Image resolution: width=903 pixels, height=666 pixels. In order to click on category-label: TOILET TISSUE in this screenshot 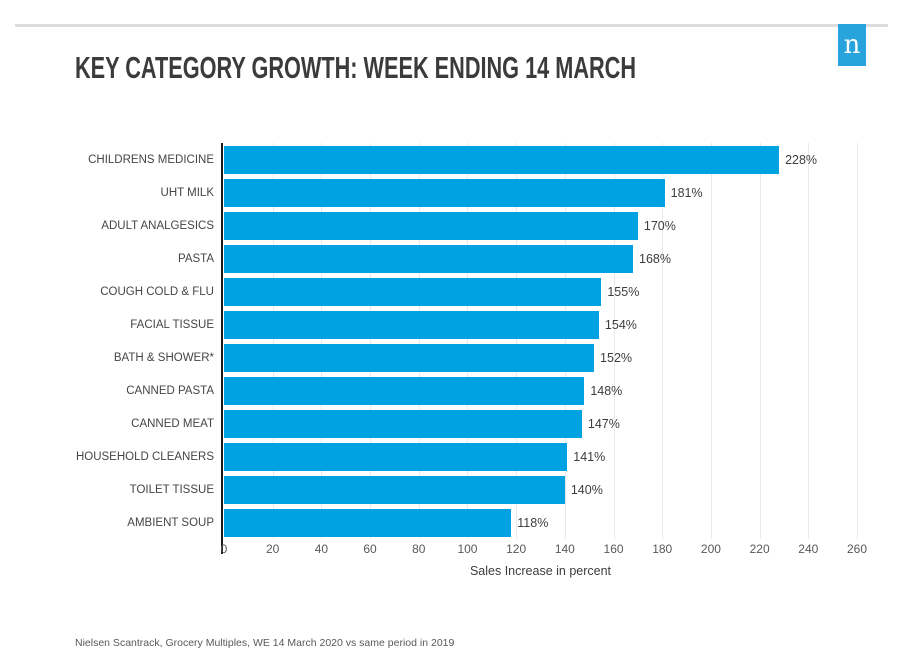, I will do `click(171, 489)`.